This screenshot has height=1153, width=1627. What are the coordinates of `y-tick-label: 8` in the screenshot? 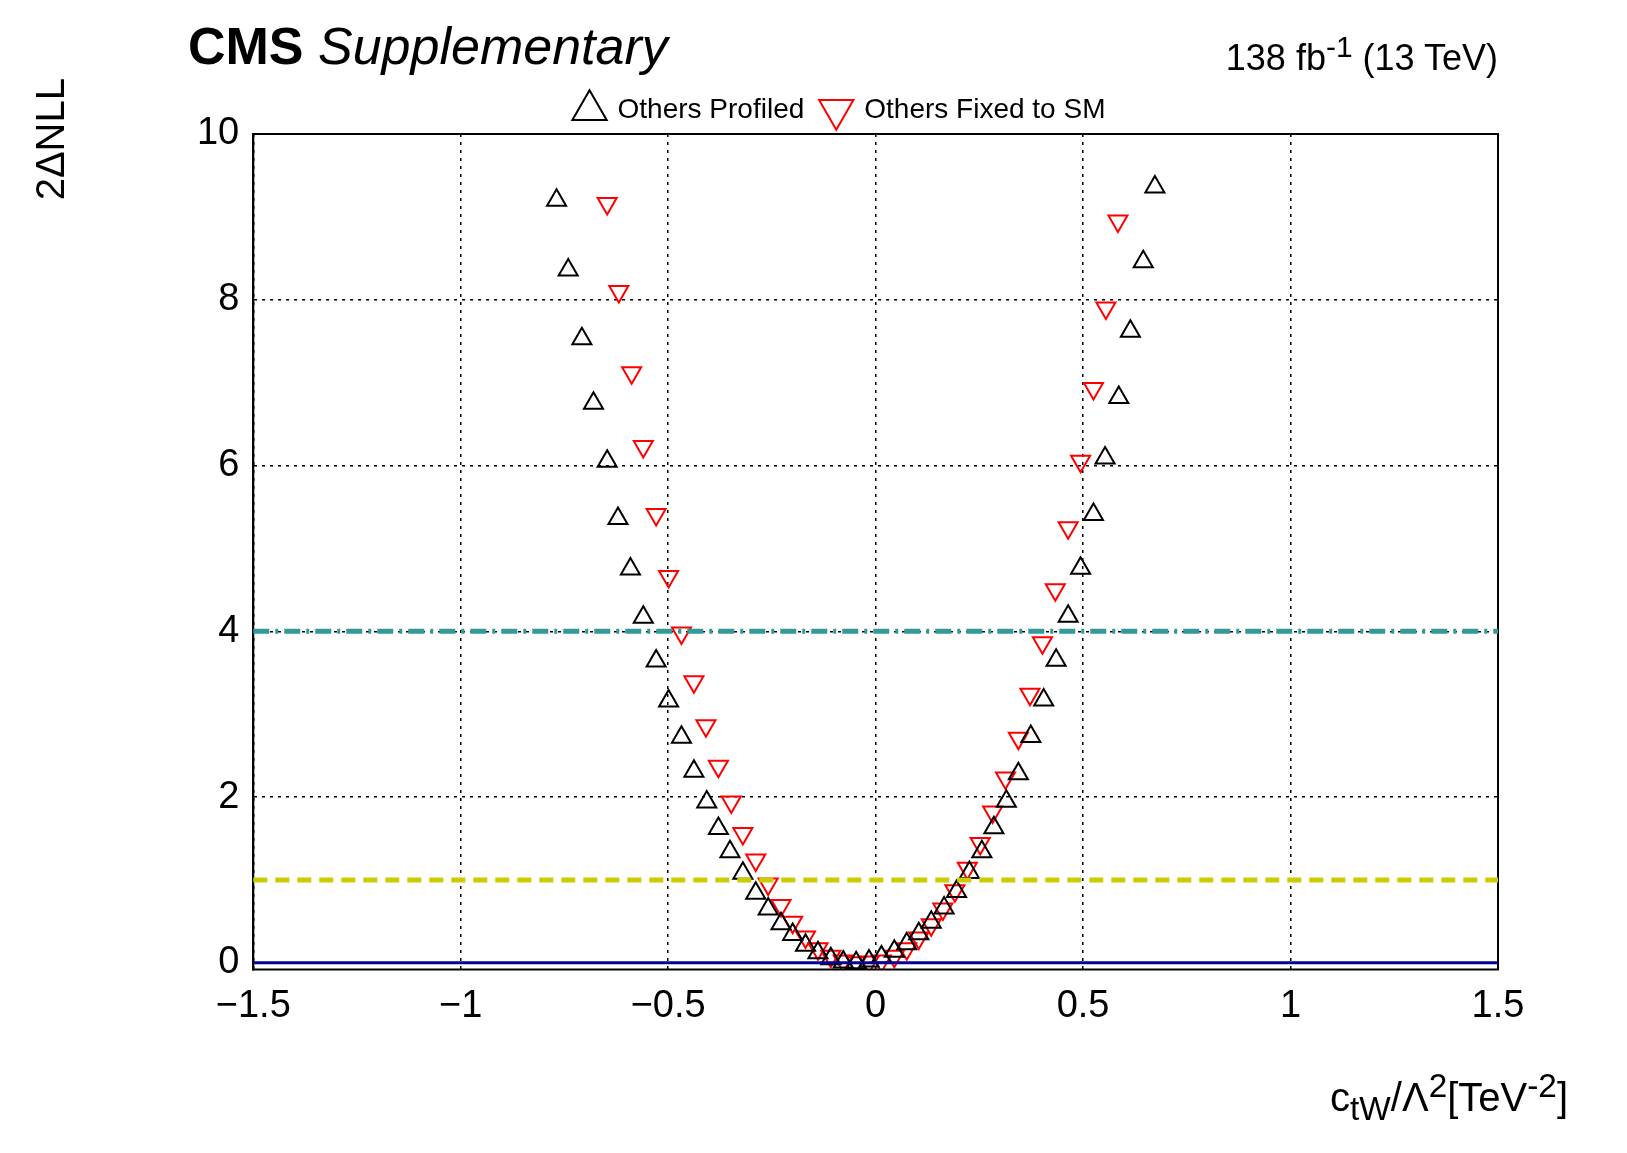 It's located at (229, 297).